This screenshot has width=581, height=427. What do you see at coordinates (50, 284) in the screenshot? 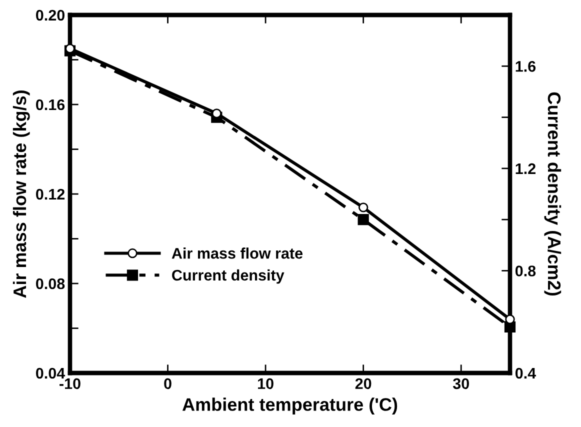
I see `y-tick-label: 0.08` at bounding box center [50, 284].